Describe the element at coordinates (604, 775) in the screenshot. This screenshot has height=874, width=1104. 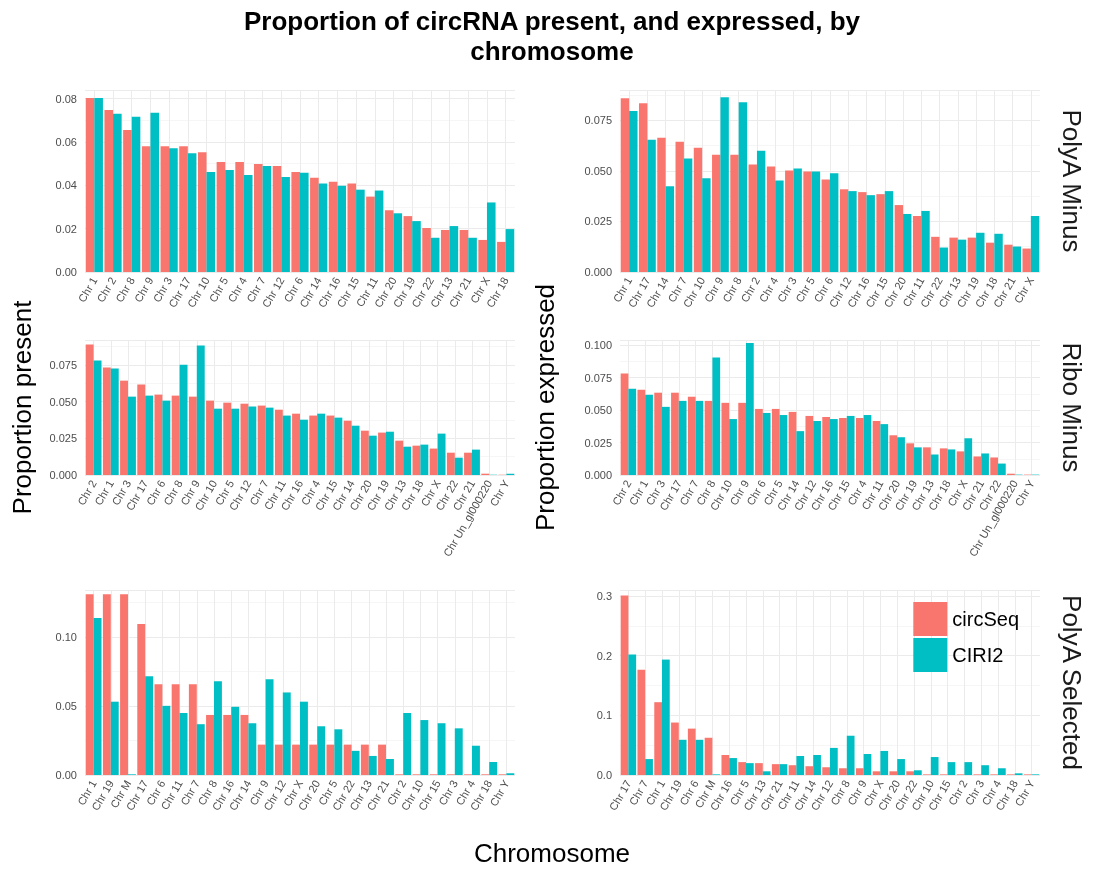
I see `y-tick-label: 0.0` at that location.